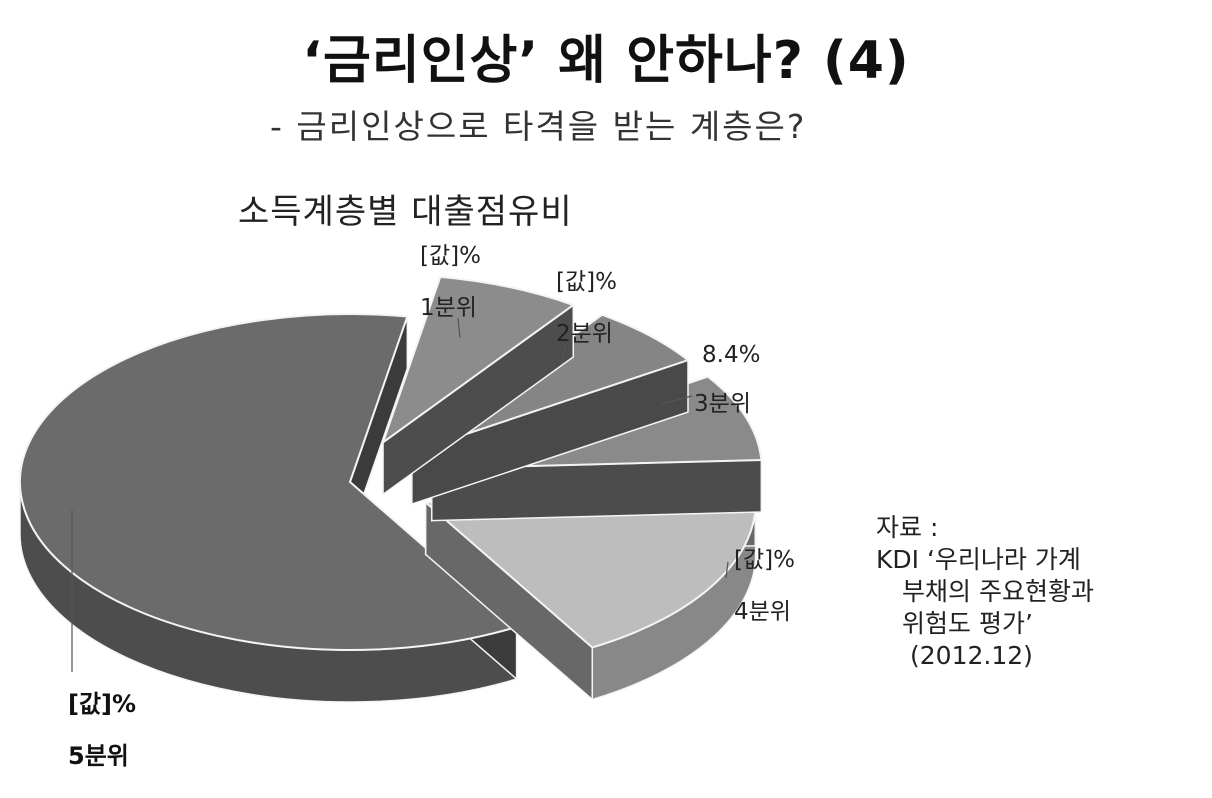  What do you see at coordinates (590, 570) in the screenshot?
I see `slice-4-top` at bounding box center [590, 570].